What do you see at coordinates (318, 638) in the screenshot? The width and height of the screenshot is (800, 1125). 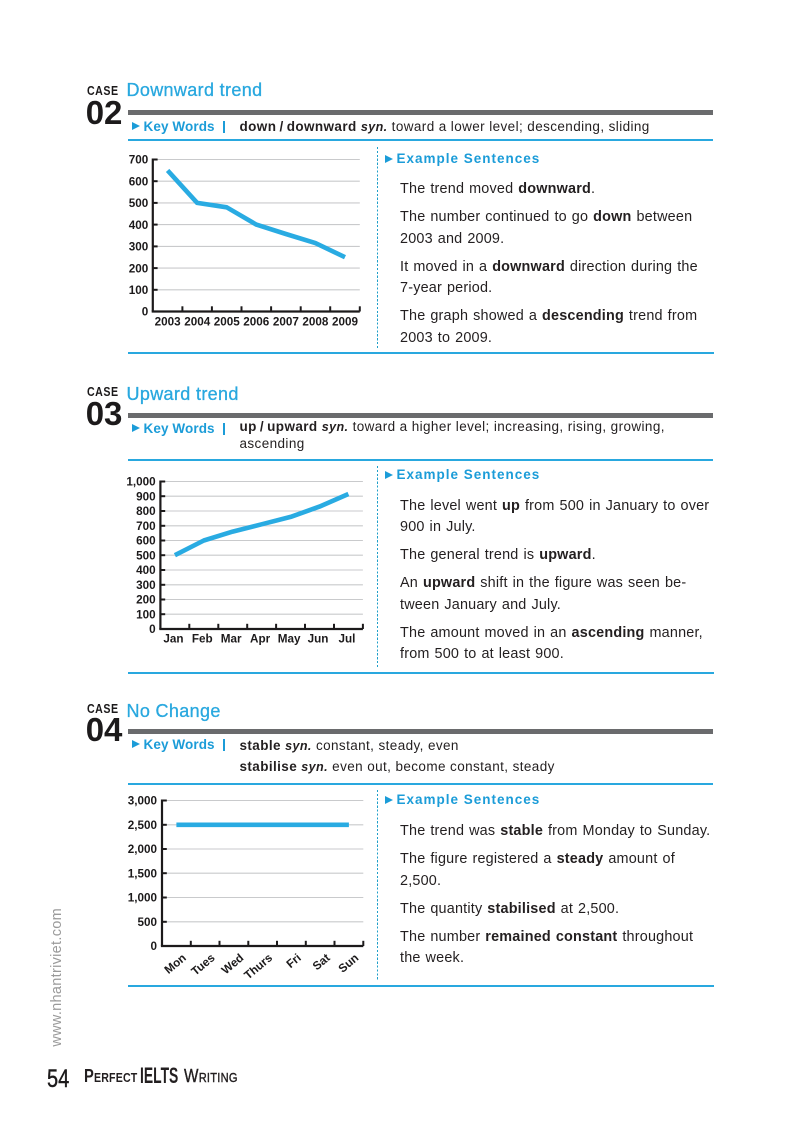 I see `svg-text: Jun` at bounding box center [318, 638].